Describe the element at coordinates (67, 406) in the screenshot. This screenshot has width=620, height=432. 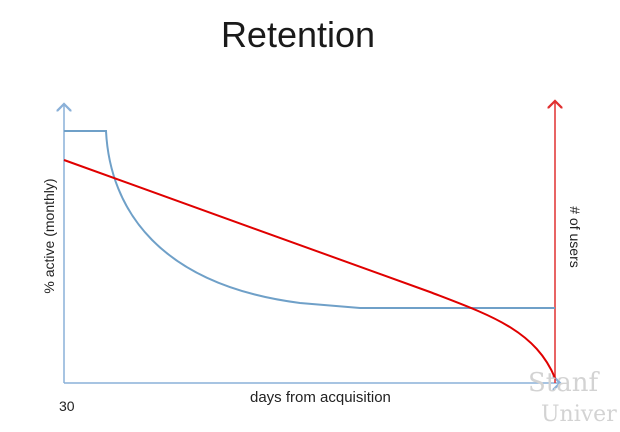
I see `x-axis-tick: 30` at that location.